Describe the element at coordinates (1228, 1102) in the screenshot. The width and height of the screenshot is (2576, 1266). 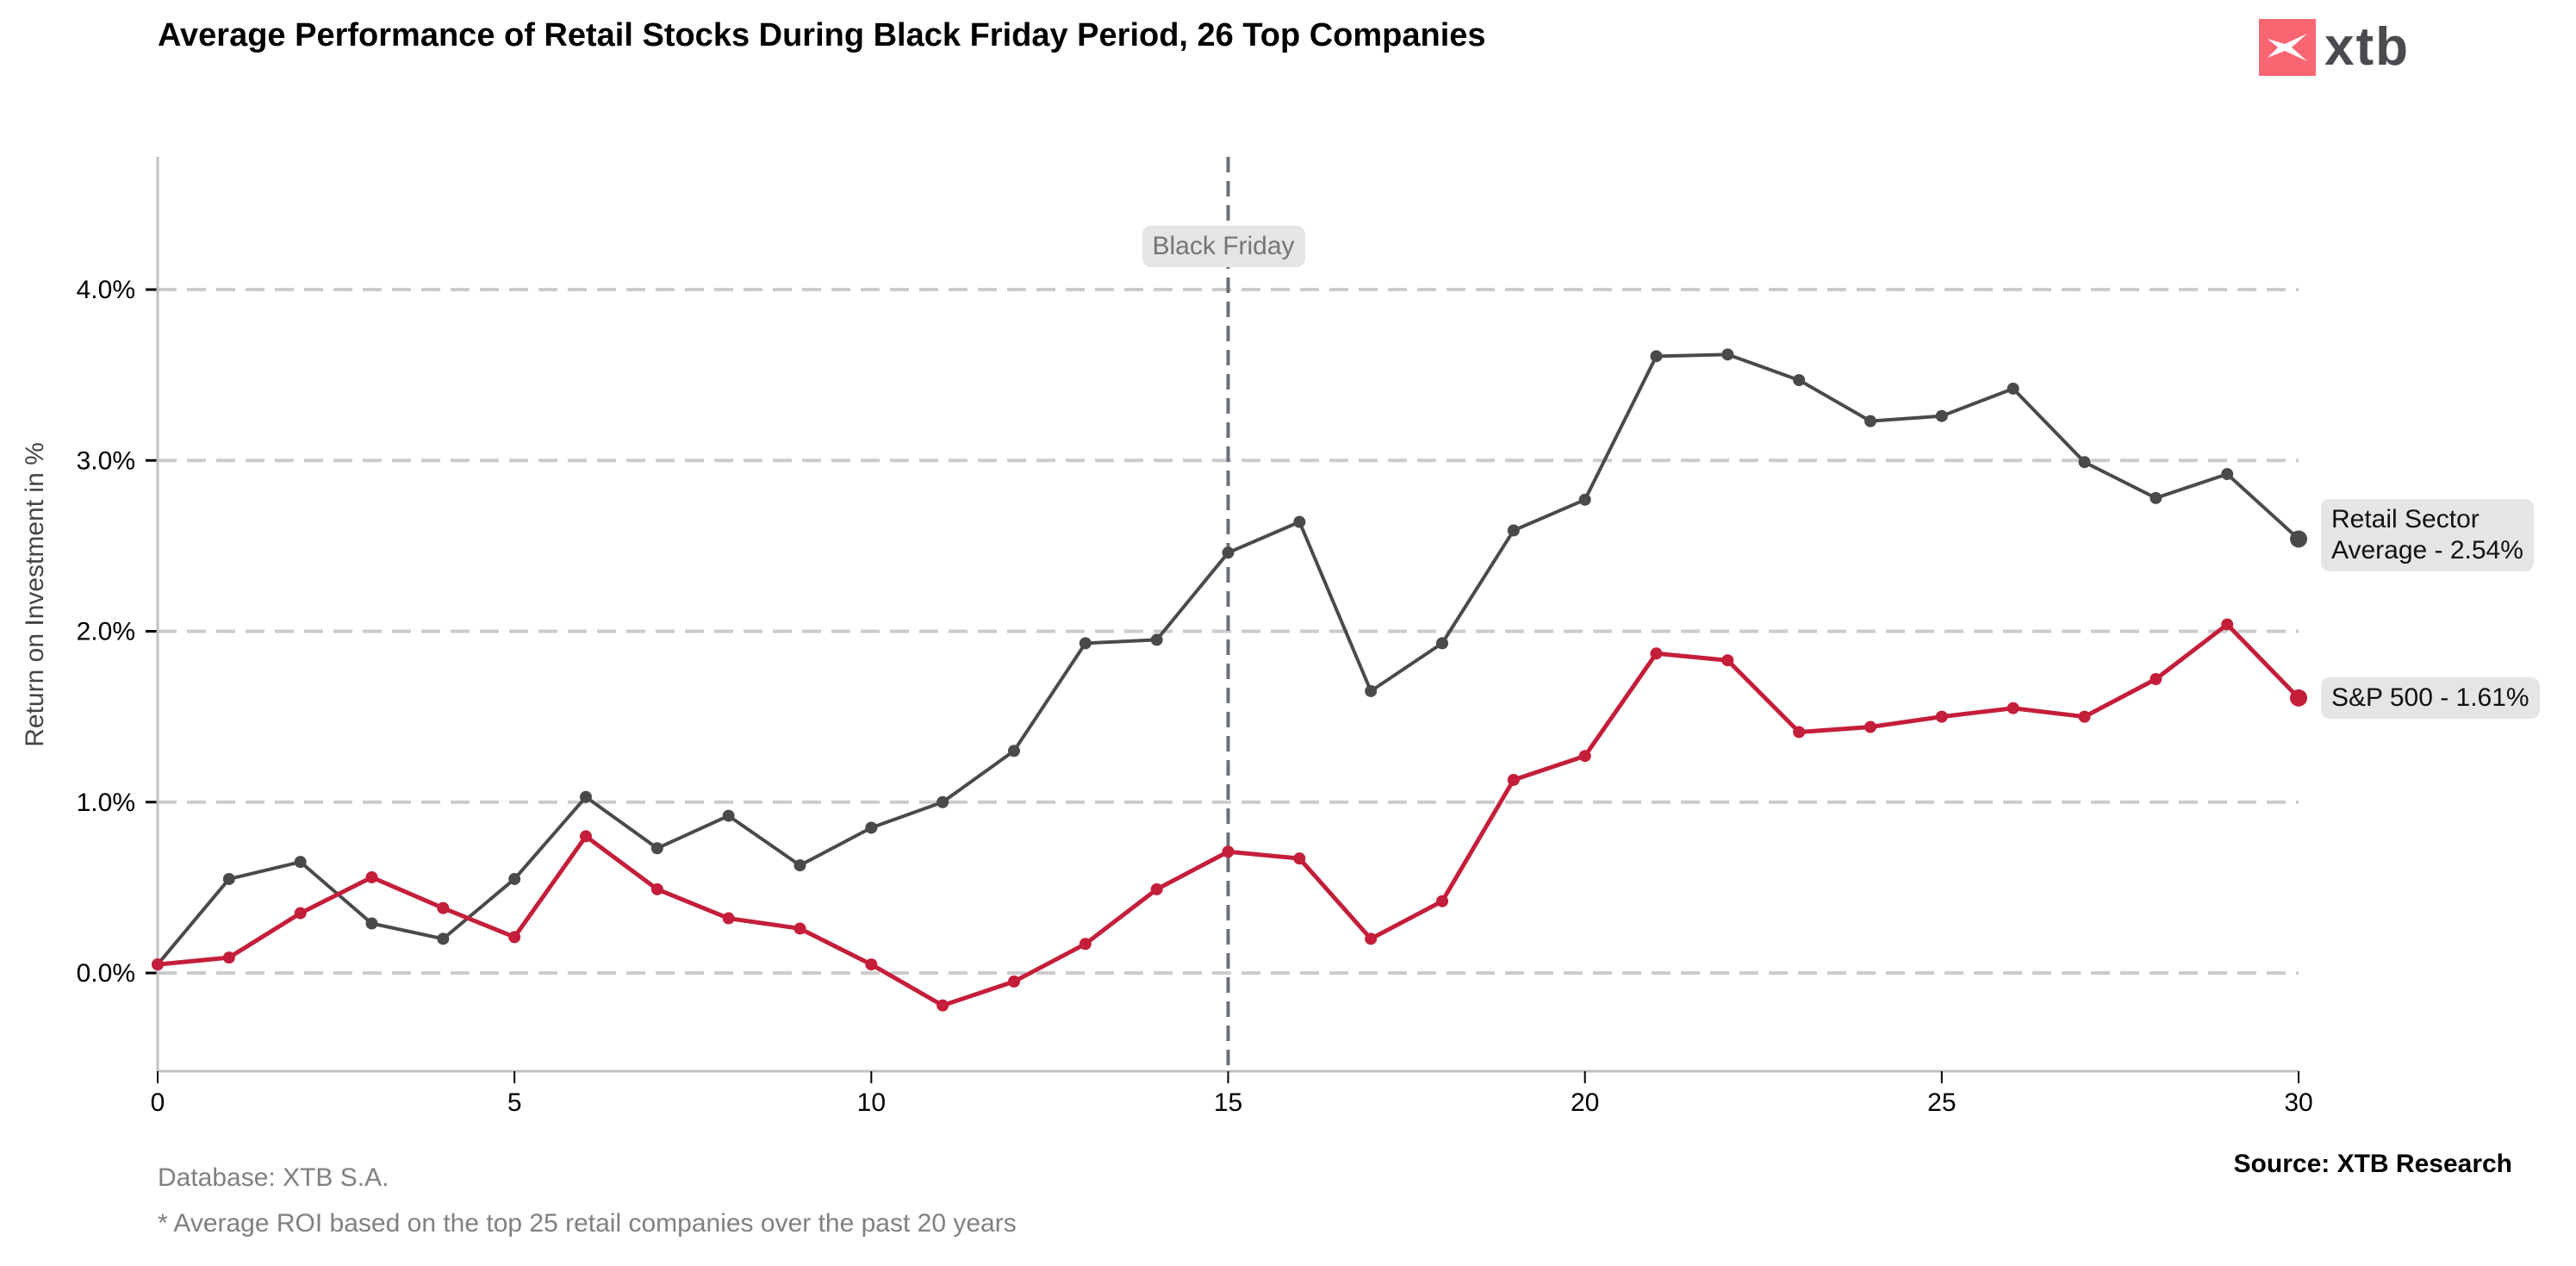
I see `x-tick-label: 15` at that location.